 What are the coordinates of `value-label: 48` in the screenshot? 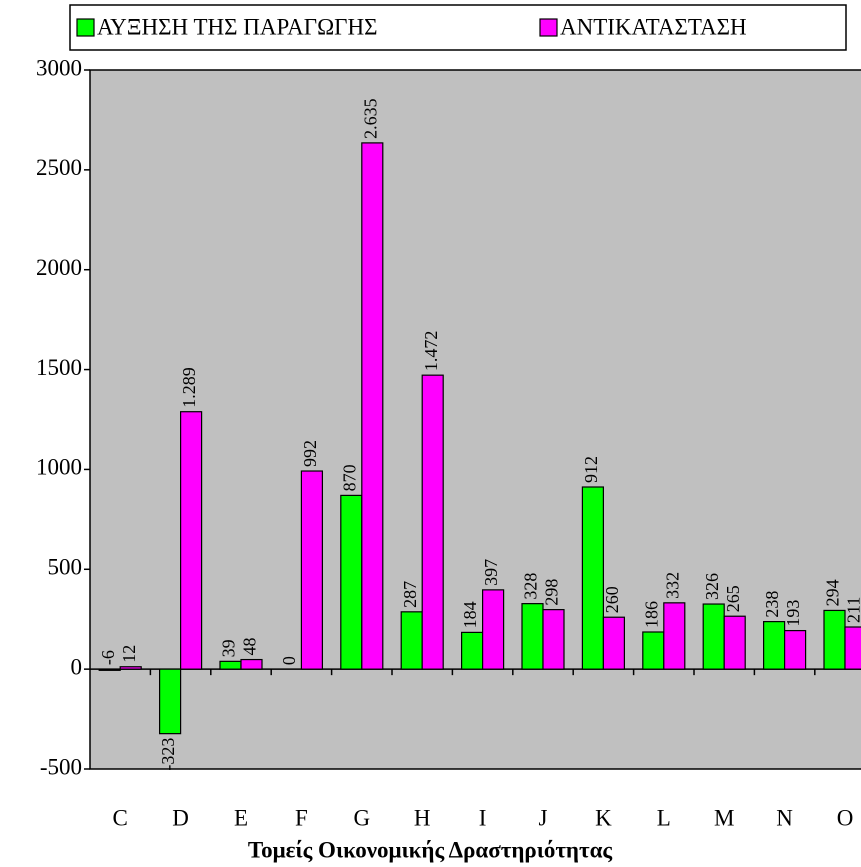 It's located at (250, 647).